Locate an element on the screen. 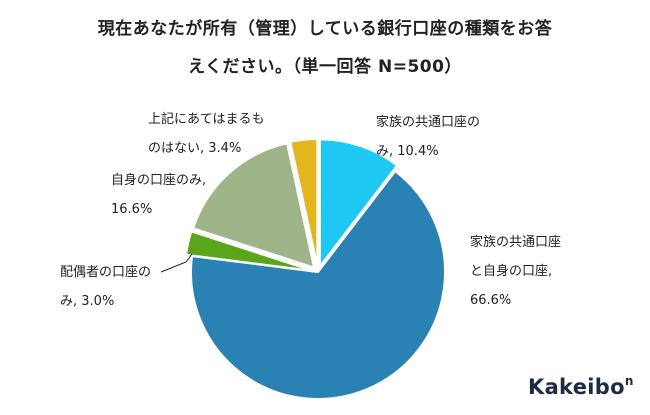  slice-label-line: 家族の共通口座 is located at coordinates (516, 242).